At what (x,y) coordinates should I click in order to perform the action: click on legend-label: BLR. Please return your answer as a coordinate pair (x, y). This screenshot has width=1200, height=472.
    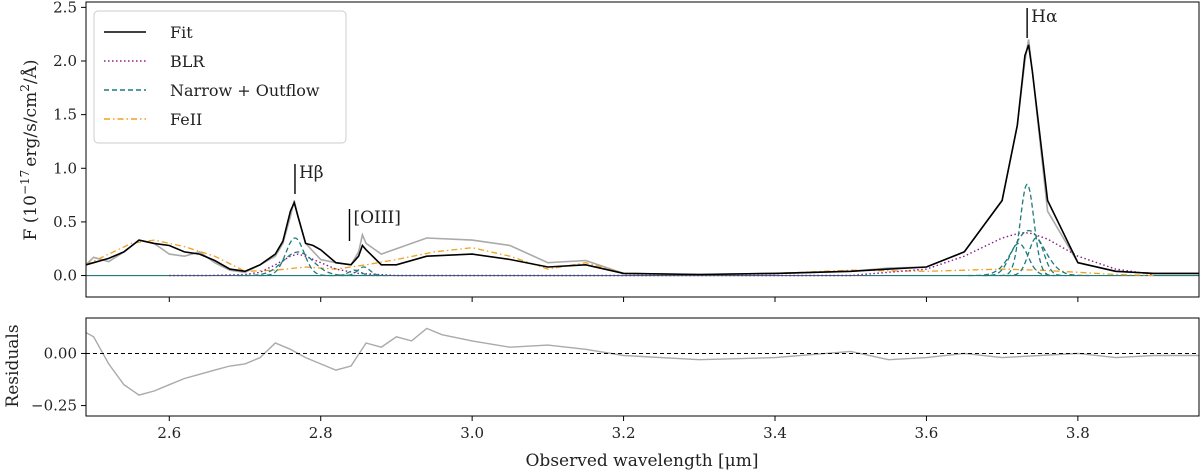
    Looking at the image, I should click on (187, 61).